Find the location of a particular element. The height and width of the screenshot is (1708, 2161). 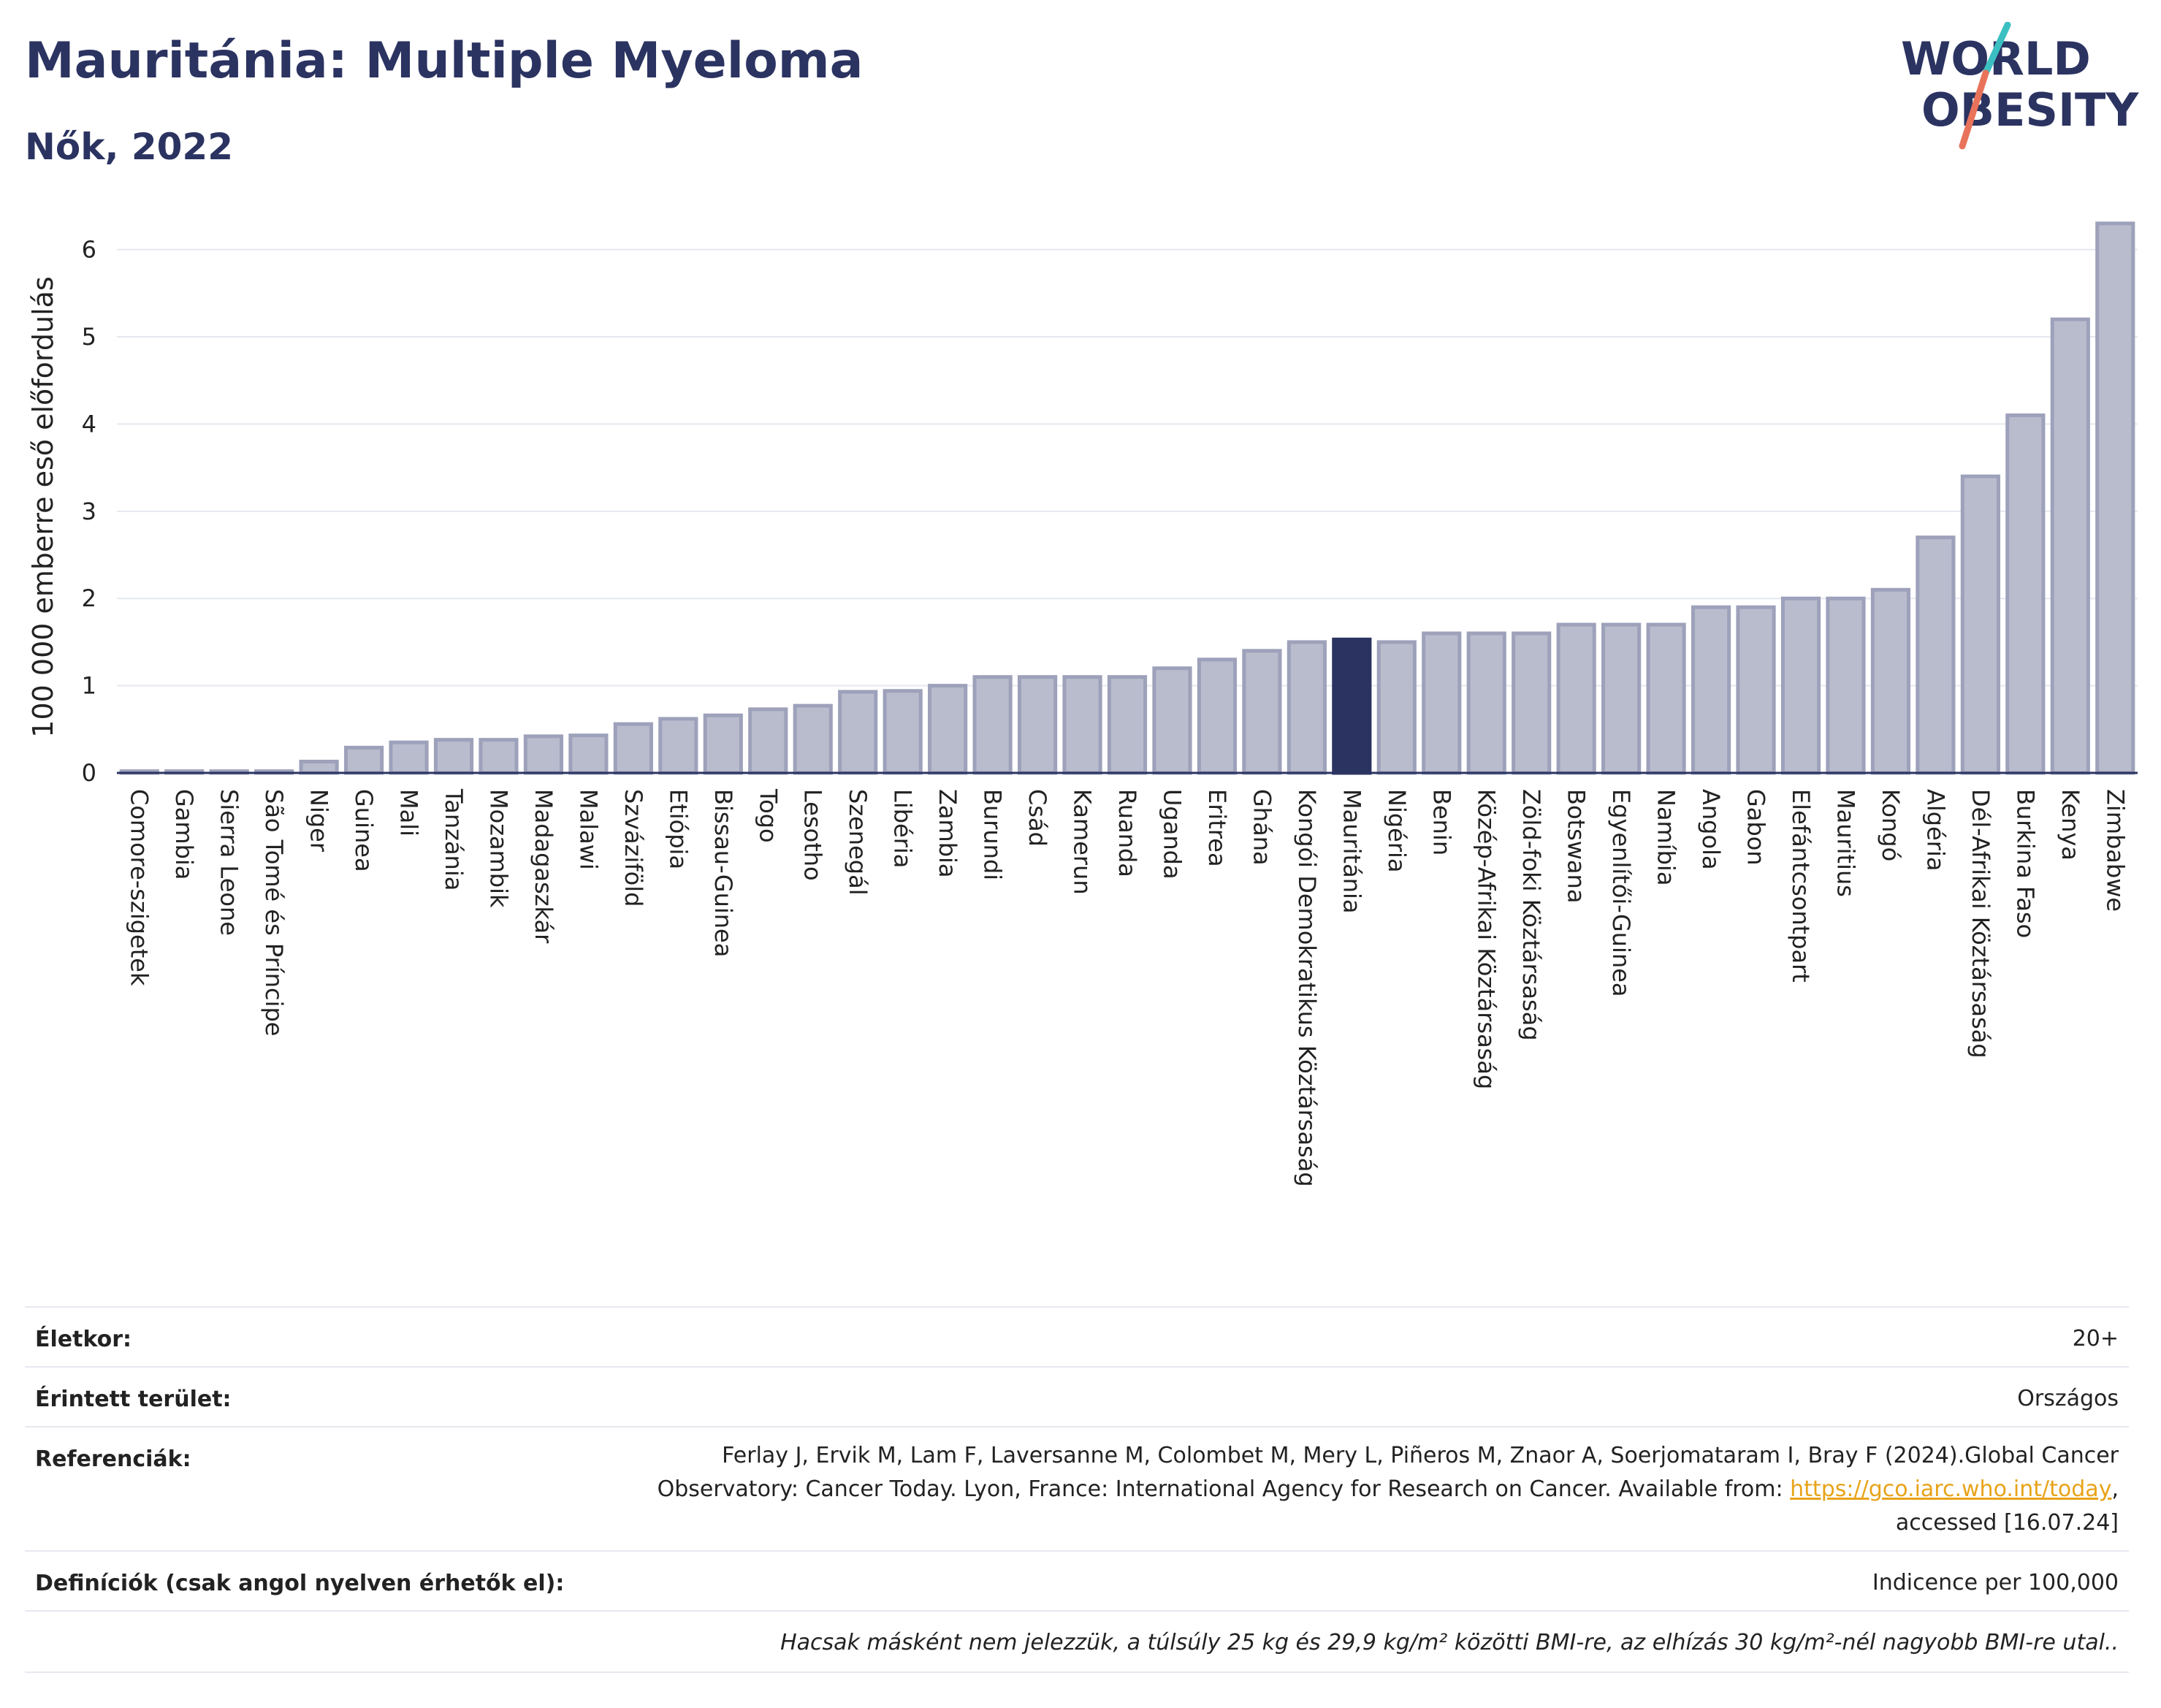

x-tick-label: Szenegál is located at coordinates (858, 843).